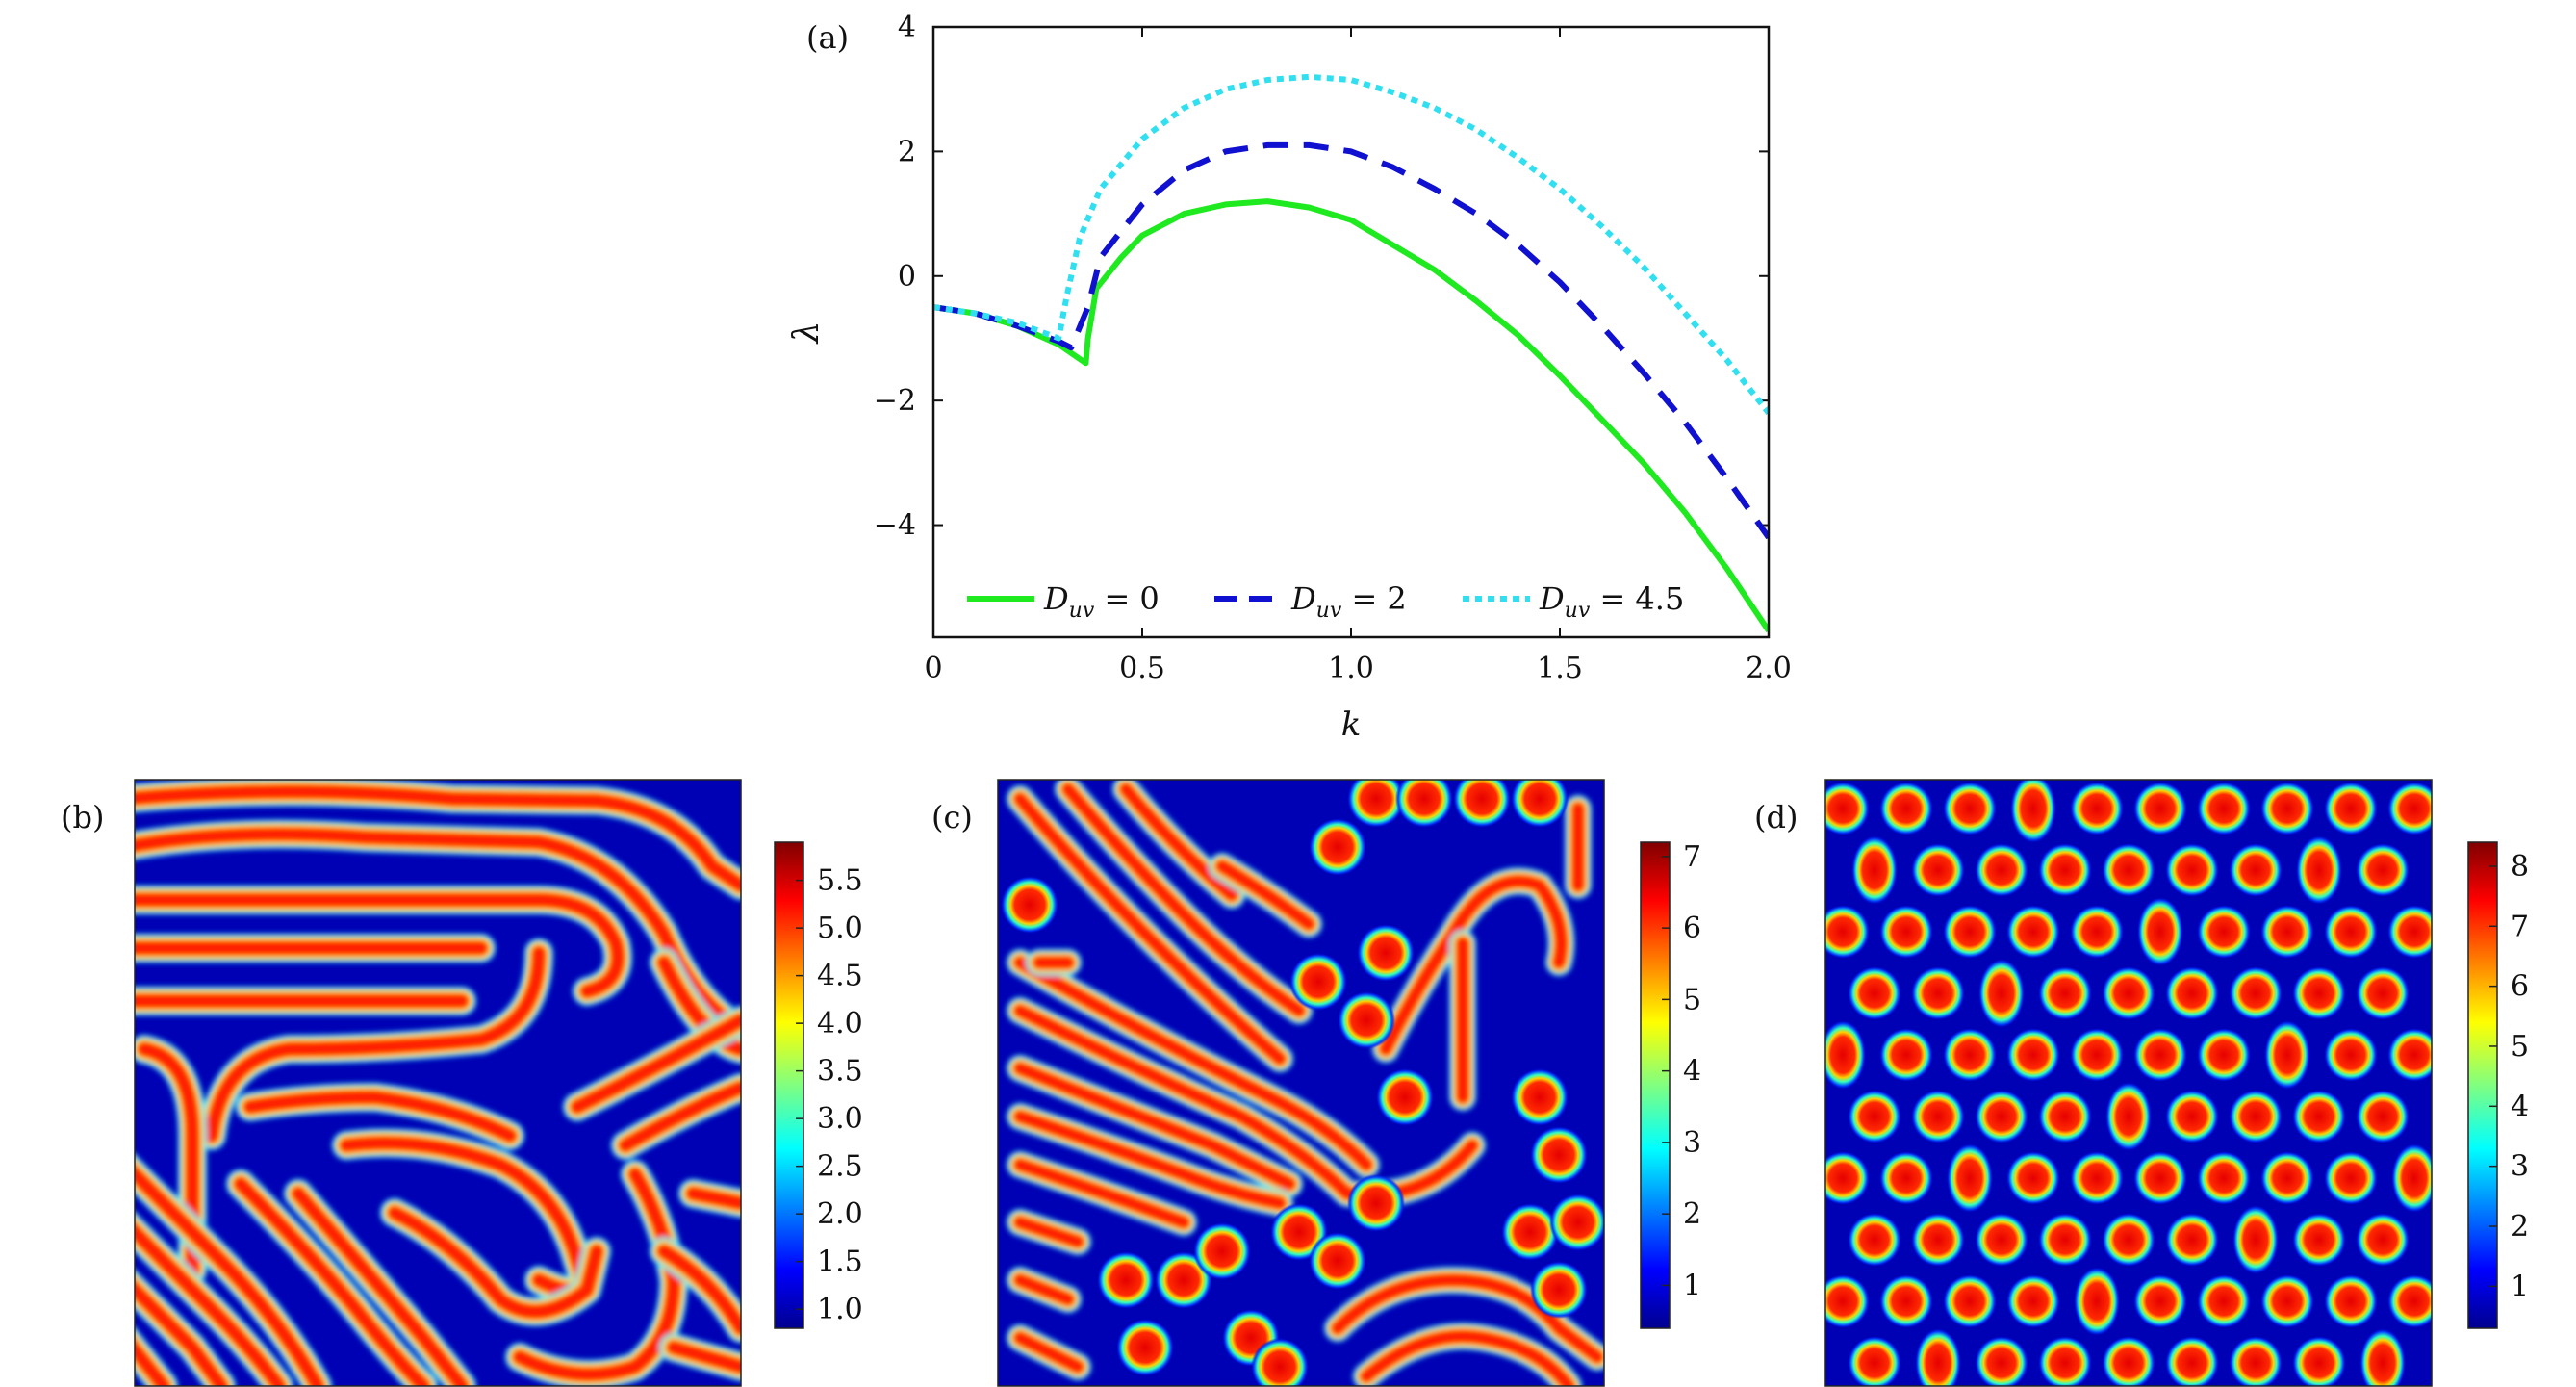  I want to click on colorbar-tick-label: 8, so click(2520, 867).